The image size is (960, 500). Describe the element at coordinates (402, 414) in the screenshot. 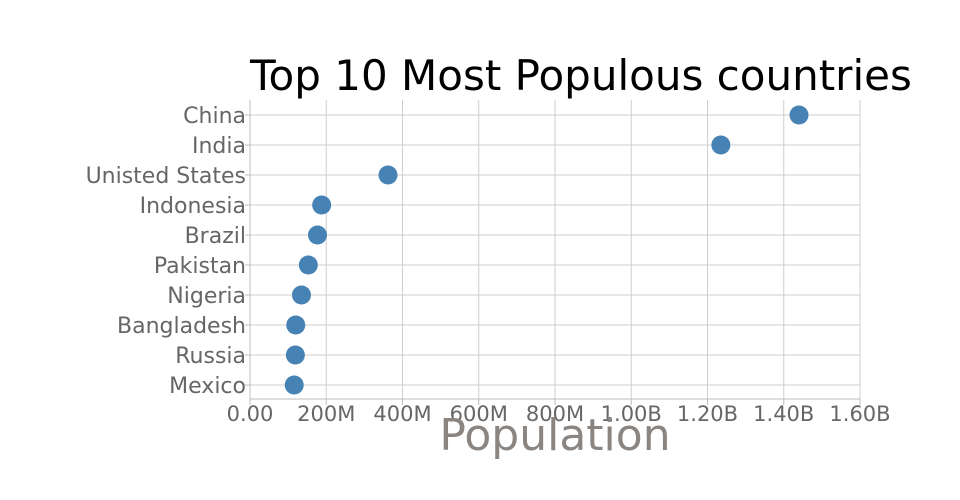

I see `x-tick-label: 400M` at that location.